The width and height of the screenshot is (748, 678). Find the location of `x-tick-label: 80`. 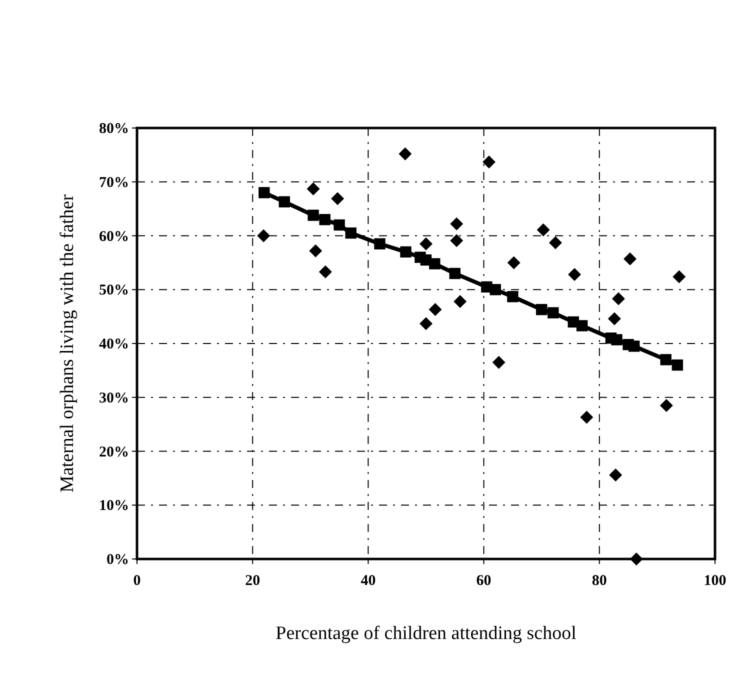

x-tick-label: 80 is located at coordinates (599, 581).